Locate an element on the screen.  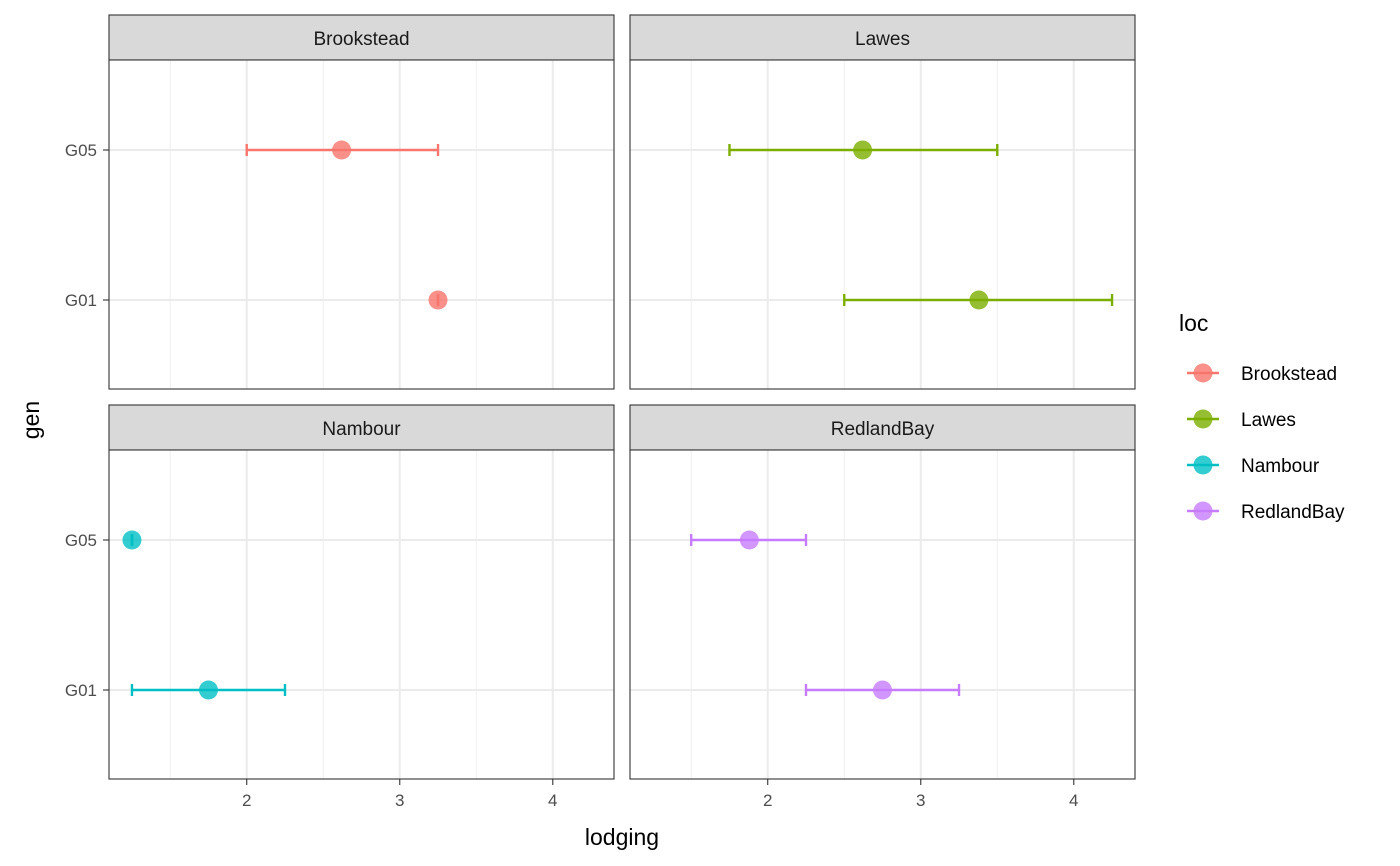
legend-label: Nambour is located at coordinates (1280, 466).